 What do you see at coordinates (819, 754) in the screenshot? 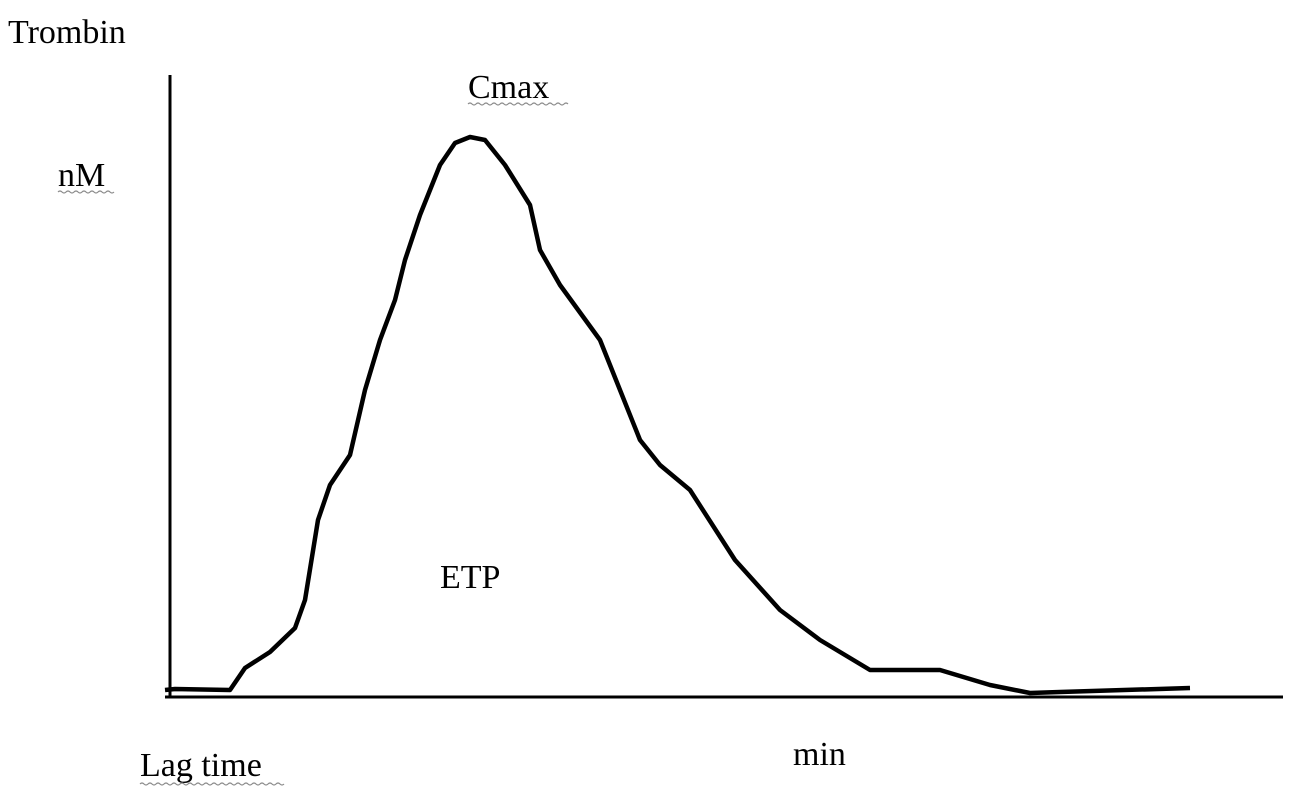
I see `x-unit: min` at bounding box center [819, 754].